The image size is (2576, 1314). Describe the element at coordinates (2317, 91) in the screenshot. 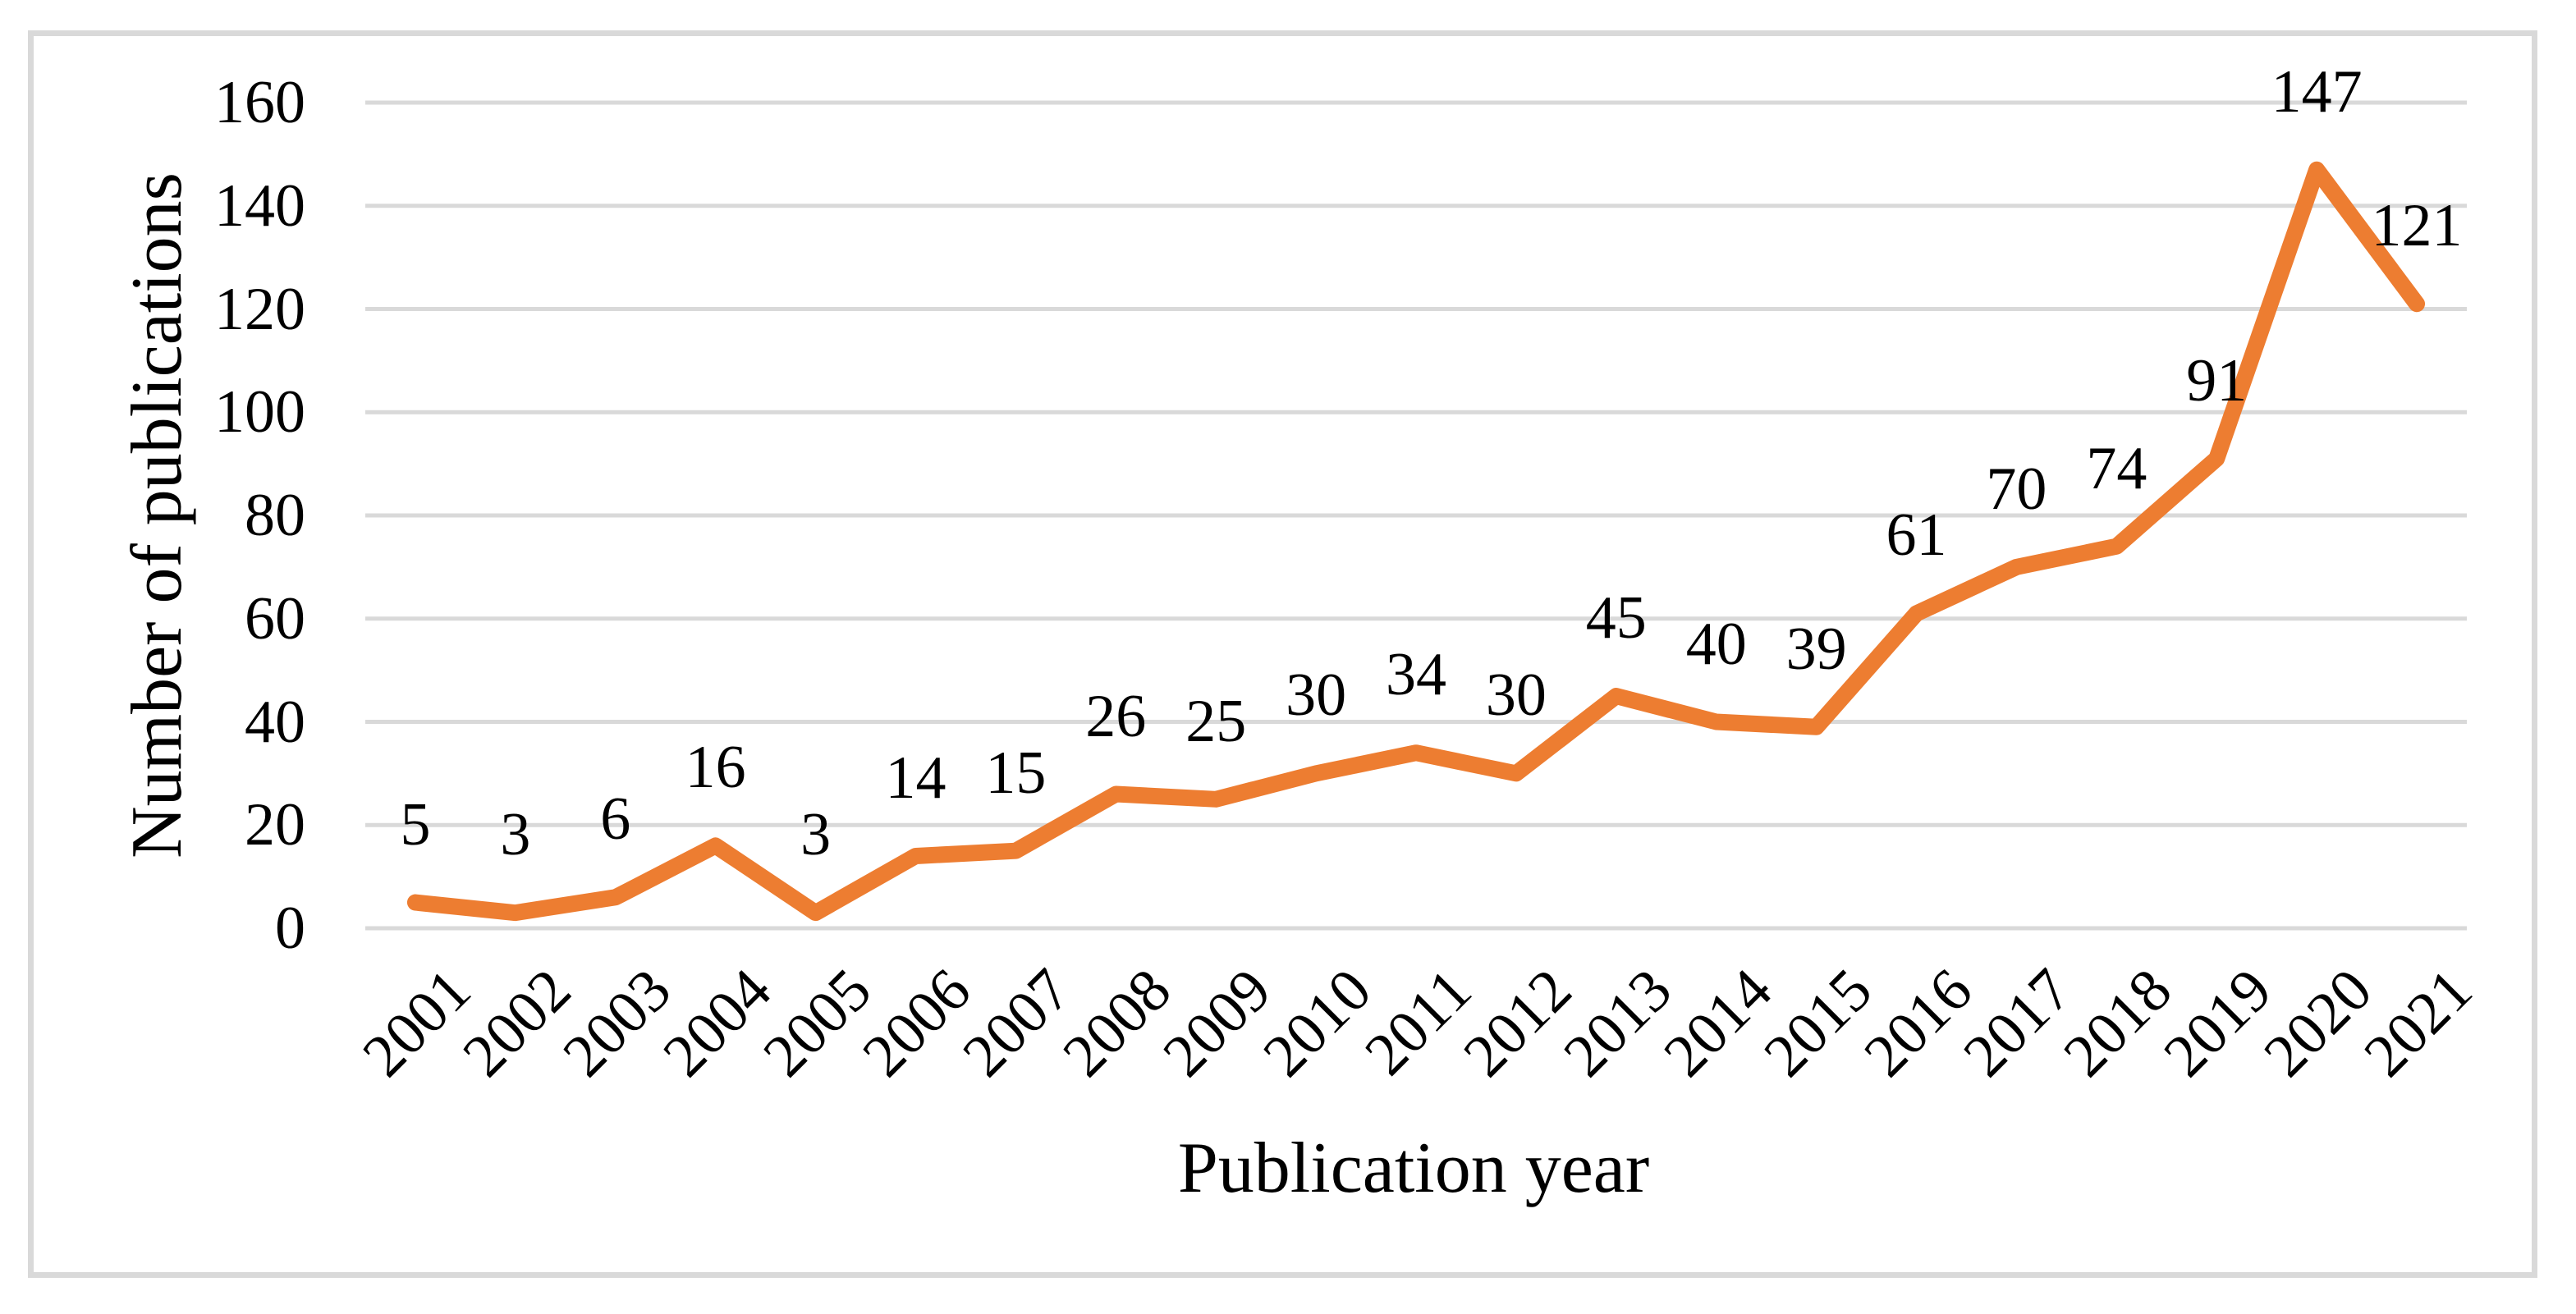

I see `data-label: 147` at that location.